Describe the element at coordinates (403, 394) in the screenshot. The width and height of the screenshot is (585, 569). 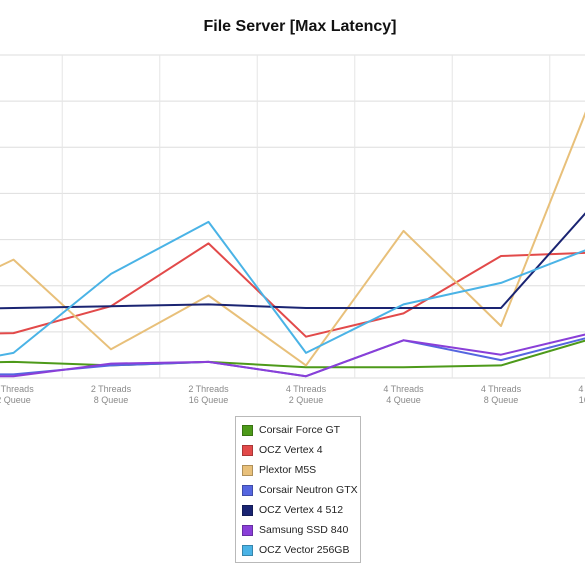
I see `x-tick-label: 4 Threads 4 Queue` at that location.